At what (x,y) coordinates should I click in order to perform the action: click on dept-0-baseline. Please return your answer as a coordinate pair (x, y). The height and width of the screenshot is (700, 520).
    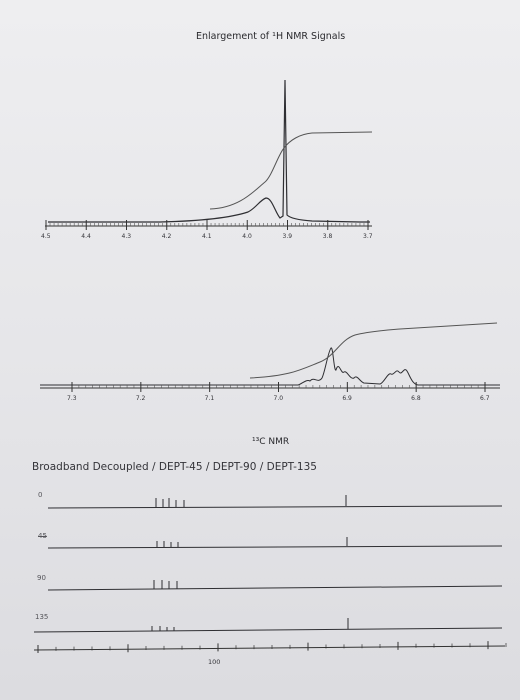
    Looking at the image, I should click on (275, 507).